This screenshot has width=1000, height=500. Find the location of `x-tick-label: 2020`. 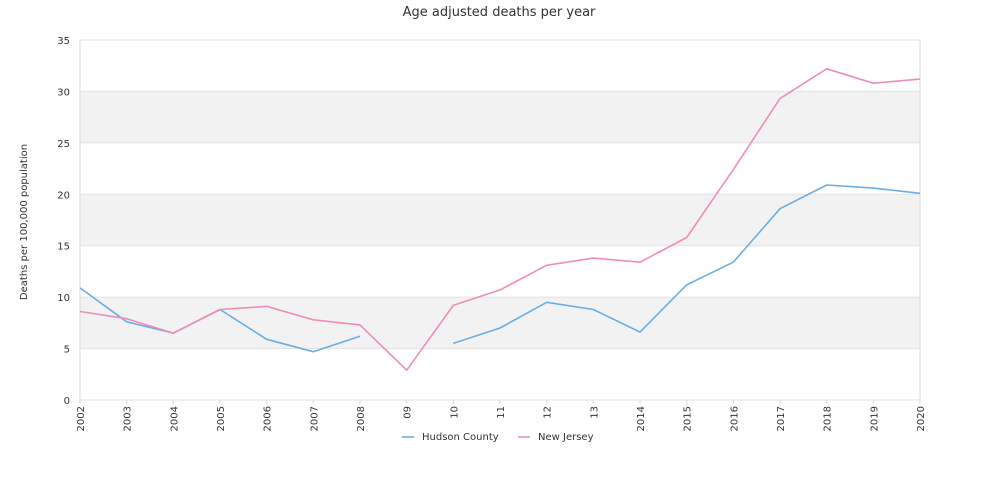

x-tick-label: 2020 is located at coordinates (921, 418).